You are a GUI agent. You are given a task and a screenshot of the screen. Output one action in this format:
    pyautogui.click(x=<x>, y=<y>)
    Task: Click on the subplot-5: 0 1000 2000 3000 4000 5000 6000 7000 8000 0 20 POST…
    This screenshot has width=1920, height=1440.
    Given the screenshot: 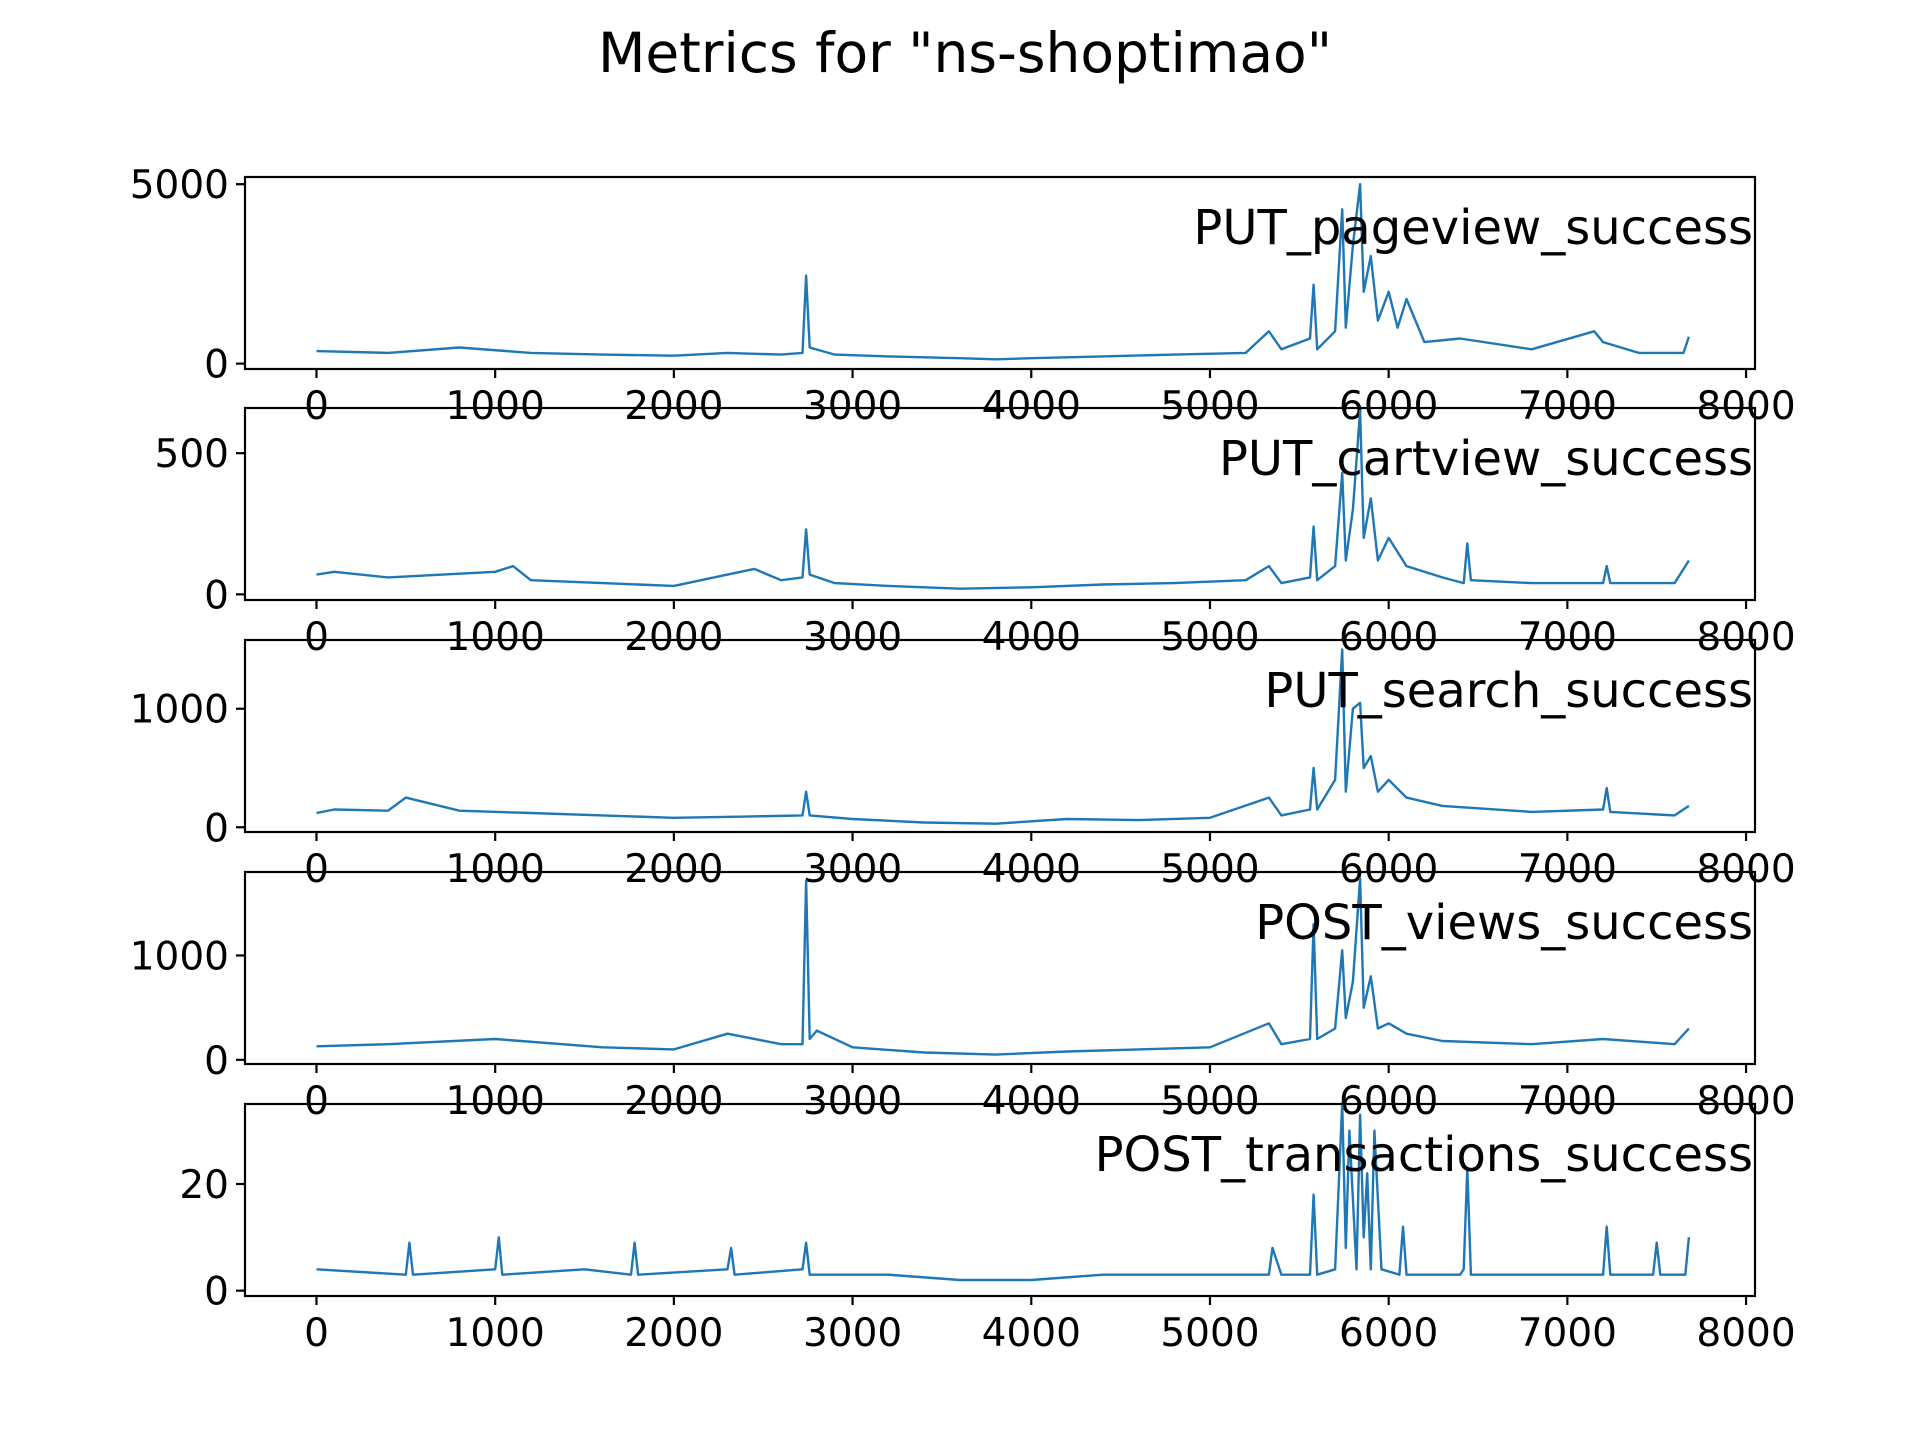 What is the action you would take?
    pyautogui.click(x=987, y=1229)
    